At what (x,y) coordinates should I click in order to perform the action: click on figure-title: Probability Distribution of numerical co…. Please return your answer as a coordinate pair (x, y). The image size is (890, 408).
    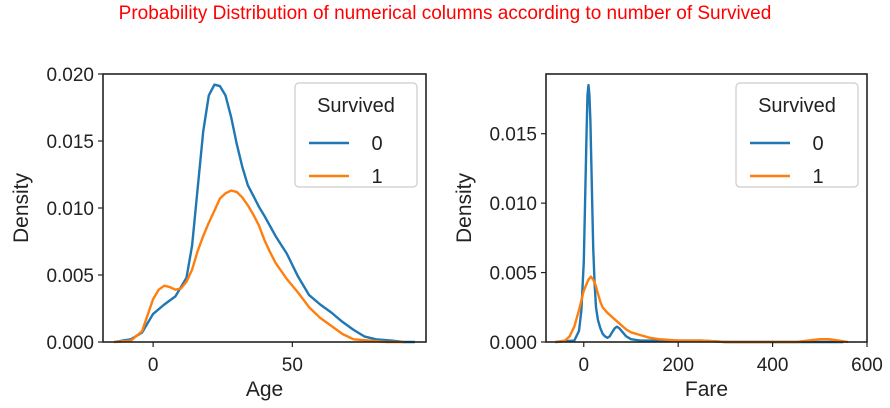
    Looking at the image, I should click on (445, 13).